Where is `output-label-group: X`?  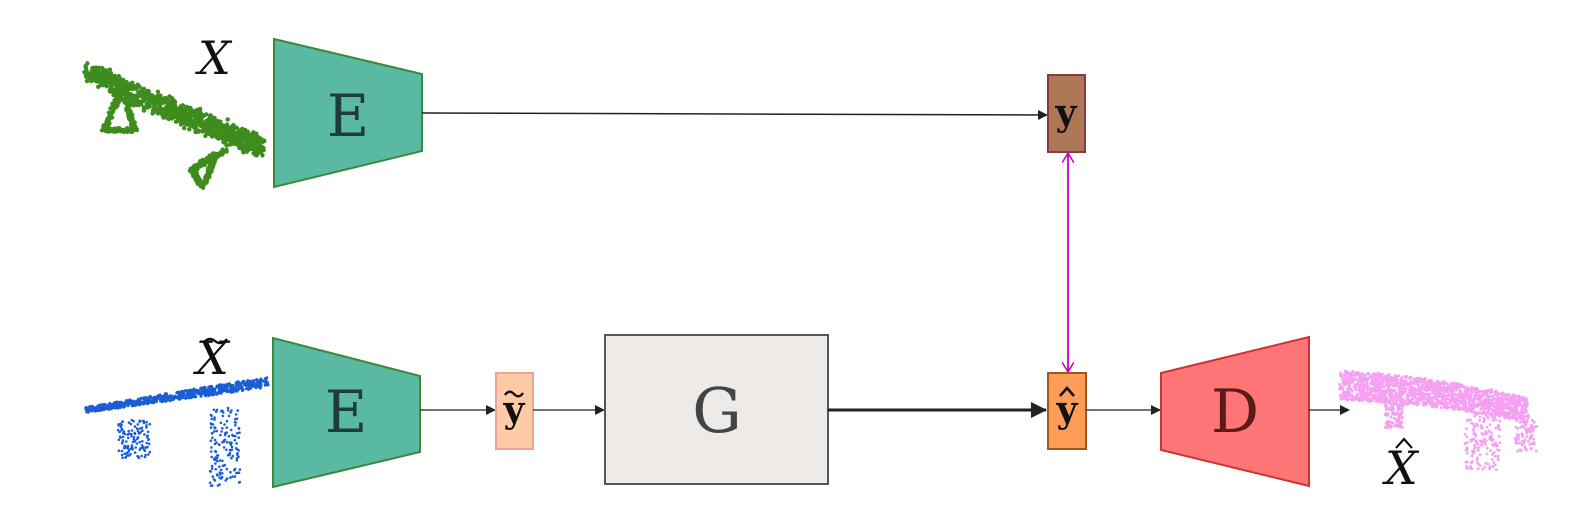 output-label-group: X is located at coordinates (1401, 466).